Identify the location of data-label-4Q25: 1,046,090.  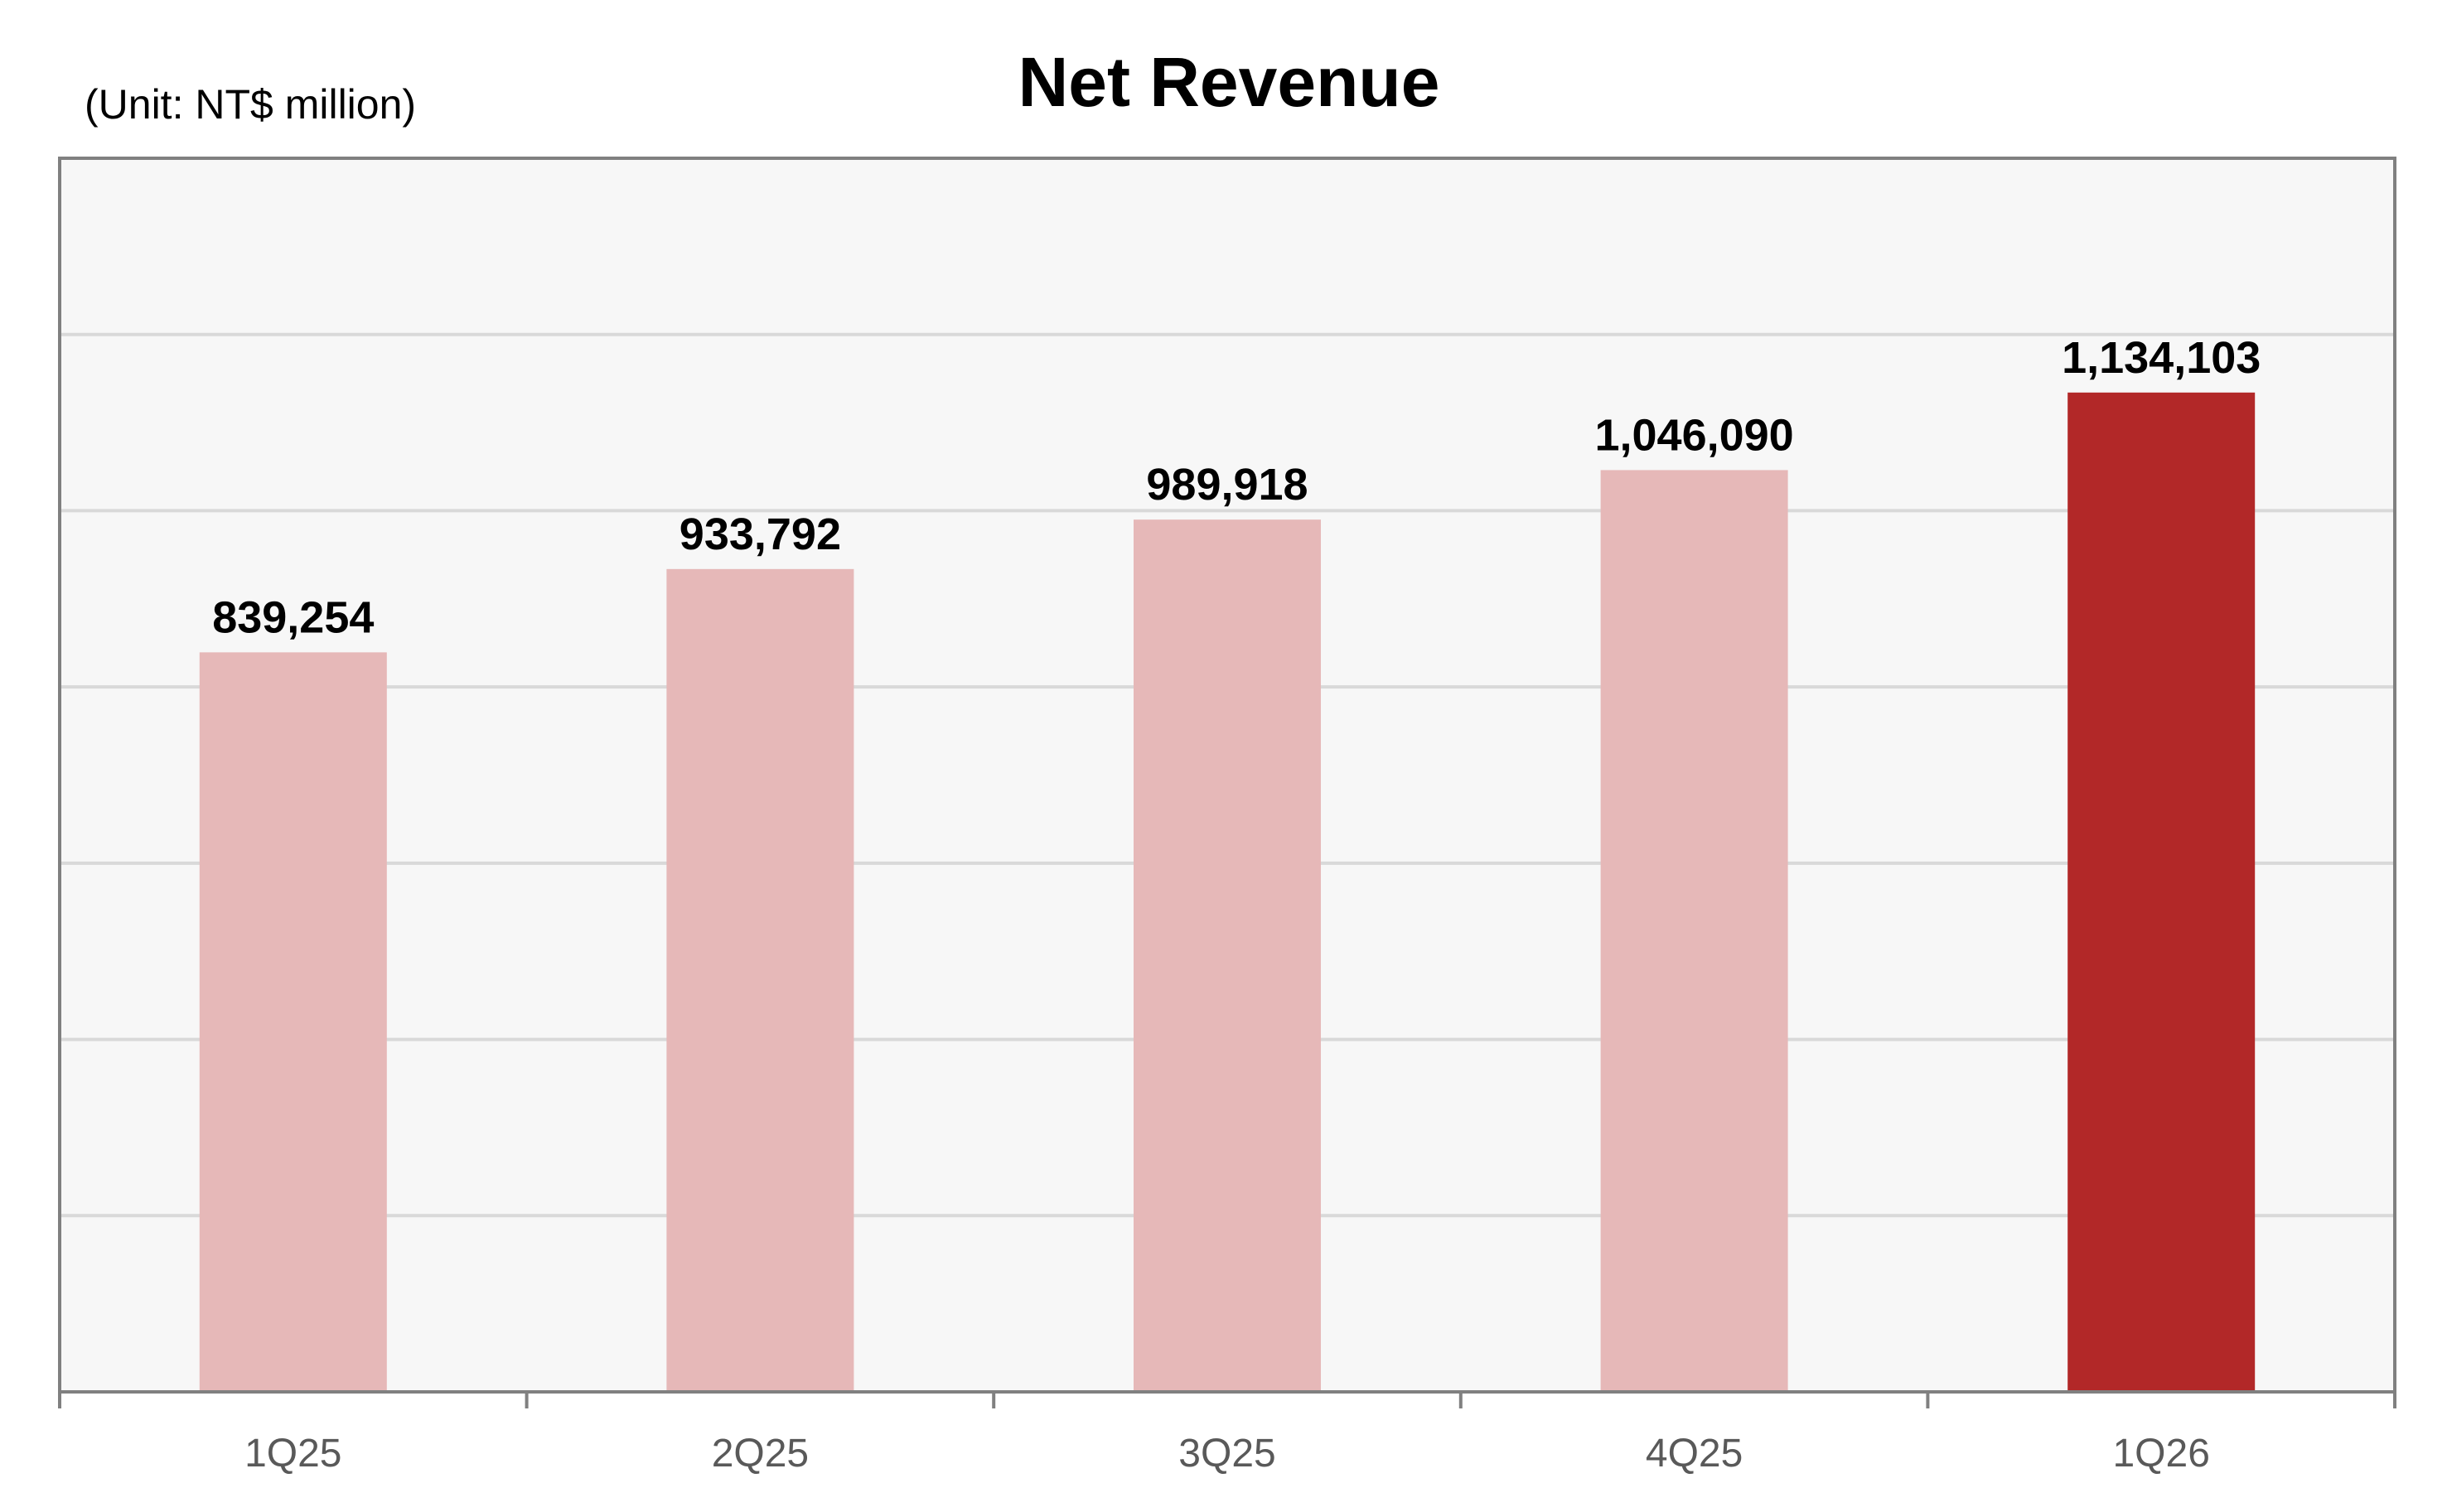
(1693, 435).